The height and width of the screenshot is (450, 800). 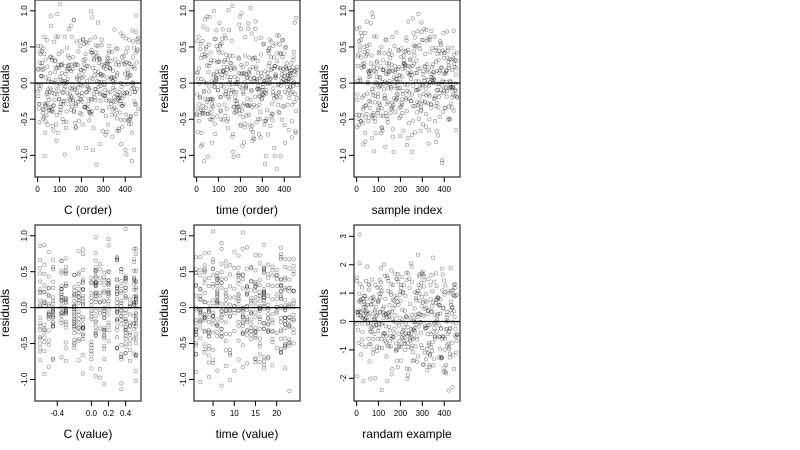 I want to click on x-tick-label: 100, so click(x=379, y=189).